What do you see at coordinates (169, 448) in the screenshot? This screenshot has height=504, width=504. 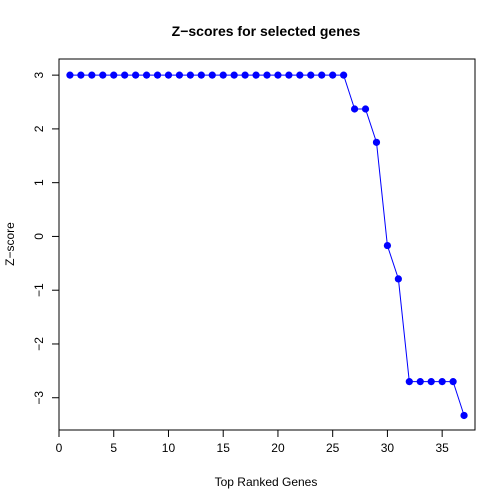 I see `x-tick-label: 10` at bounding box center [169, 448].